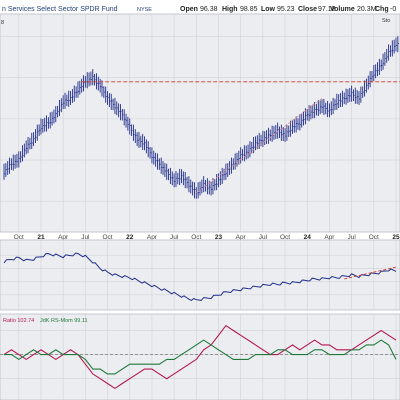  Describe the element at coordinates (382, 9) in the screenshot. I see `chg-label: Chg` at that location.